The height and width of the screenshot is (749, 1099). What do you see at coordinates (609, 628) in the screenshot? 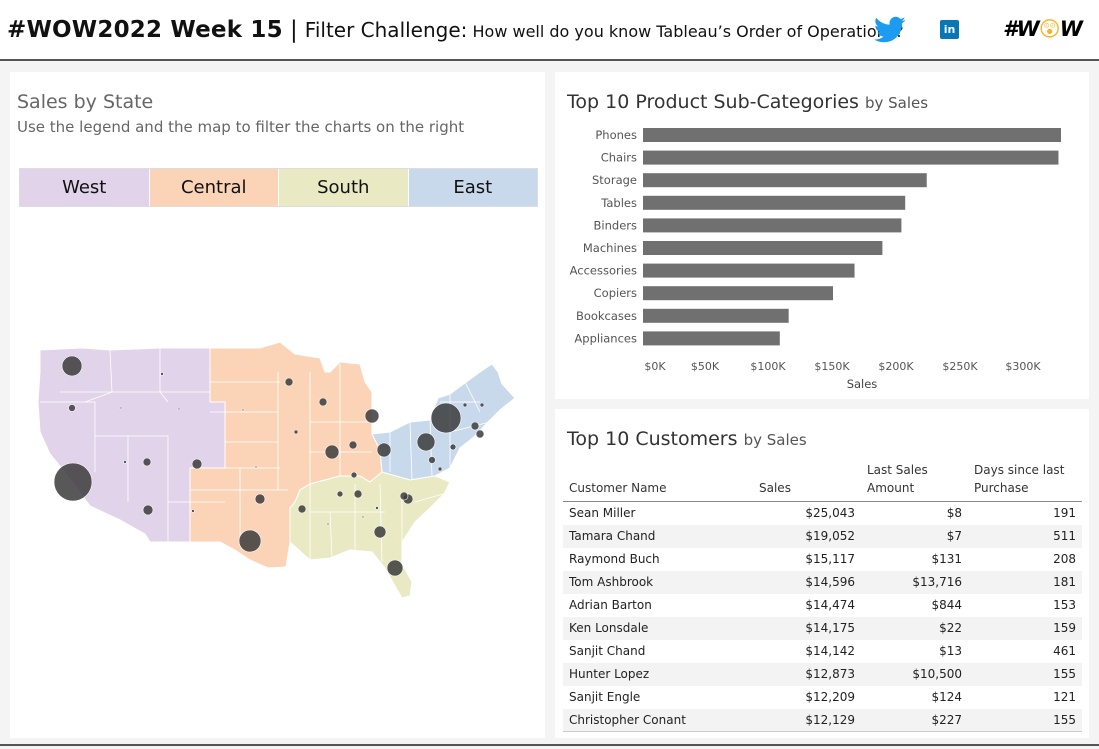
I see `cell-customer-name: Ken Lonsdale` at bounding box center [609, 628].